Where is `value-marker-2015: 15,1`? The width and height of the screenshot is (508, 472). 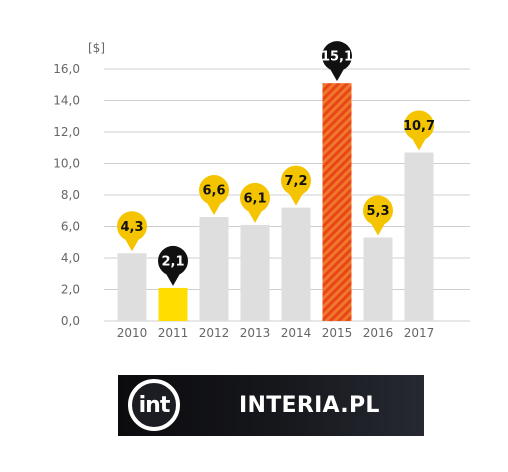 value-marker-2015: 15,1 is located at coordinates (337, 61).